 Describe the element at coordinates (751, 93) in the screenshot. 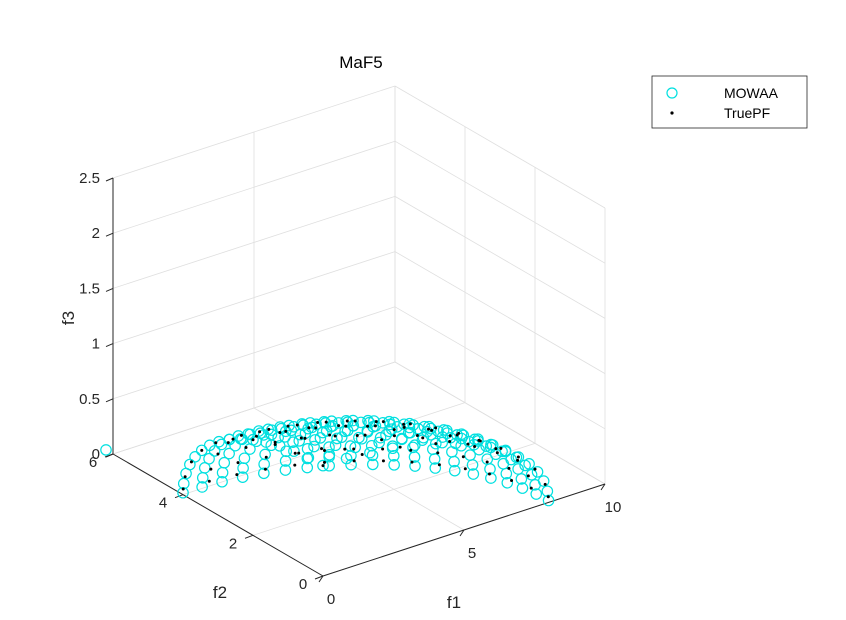

I see `legend-label-mowaa: MOWAA` at that location.